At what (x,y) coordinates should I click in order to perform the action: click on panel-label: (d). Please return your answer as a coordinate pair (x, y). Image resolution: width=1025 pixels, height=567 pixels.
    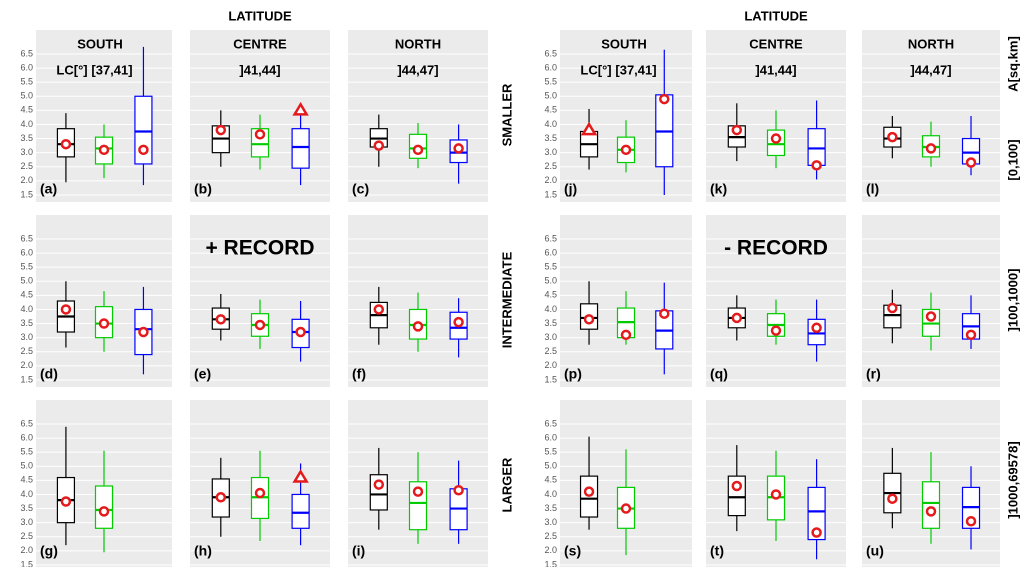
    Looking at the image, I should click on (49, 374).